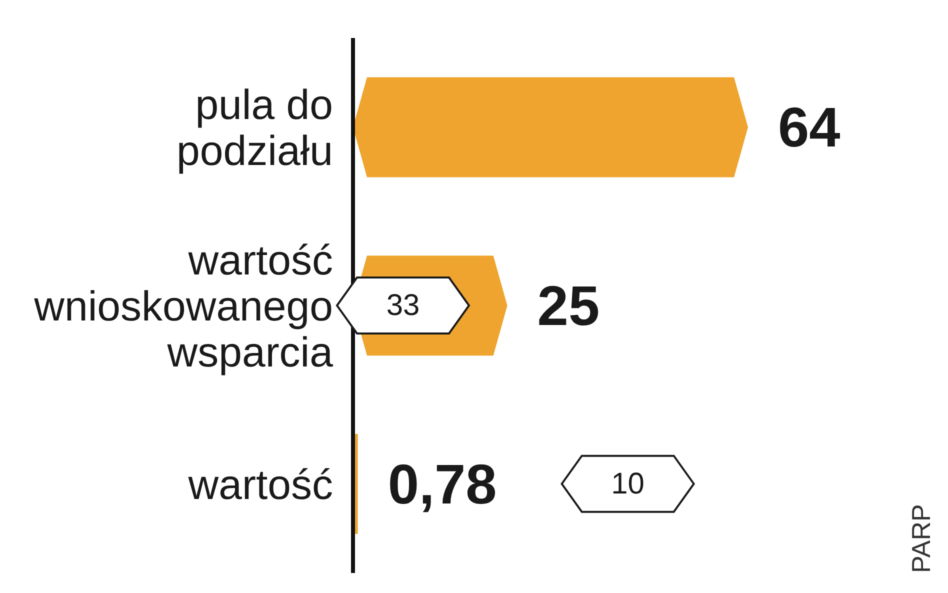 The height and width of the screenshot is (593, 948). Describe the element at coordinates (254, 127) in the screenshot. I see `y-tick-label: pula do podziału` at that location.